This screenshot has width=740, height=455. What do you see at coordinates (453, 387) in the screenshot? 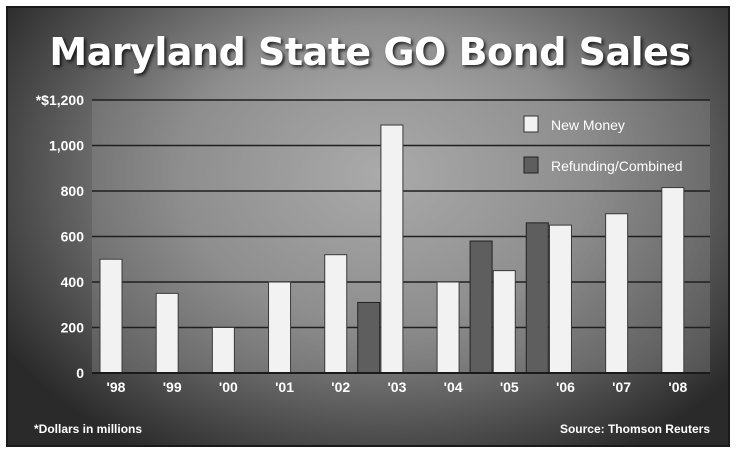
I see `x-tick-label: '04` at bounding box center [453, 387].